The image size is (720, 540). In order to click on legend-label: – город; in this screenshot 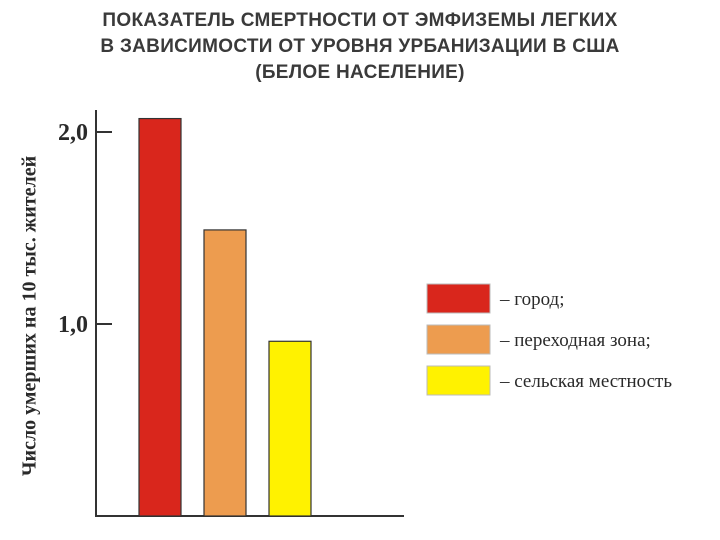, I will do `click(531, 299)`.